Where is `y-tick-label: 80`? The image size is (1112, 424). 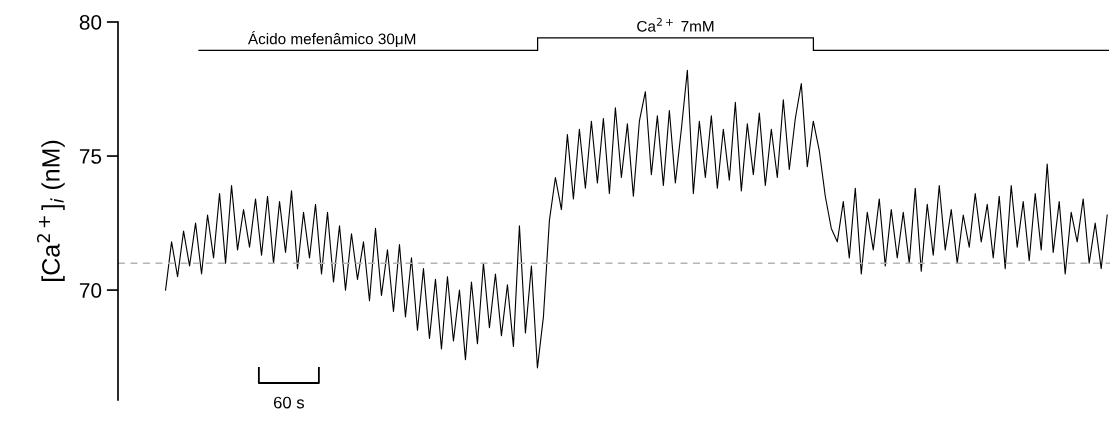
y-tick-label: 80 is located at coordinates (90, 22).